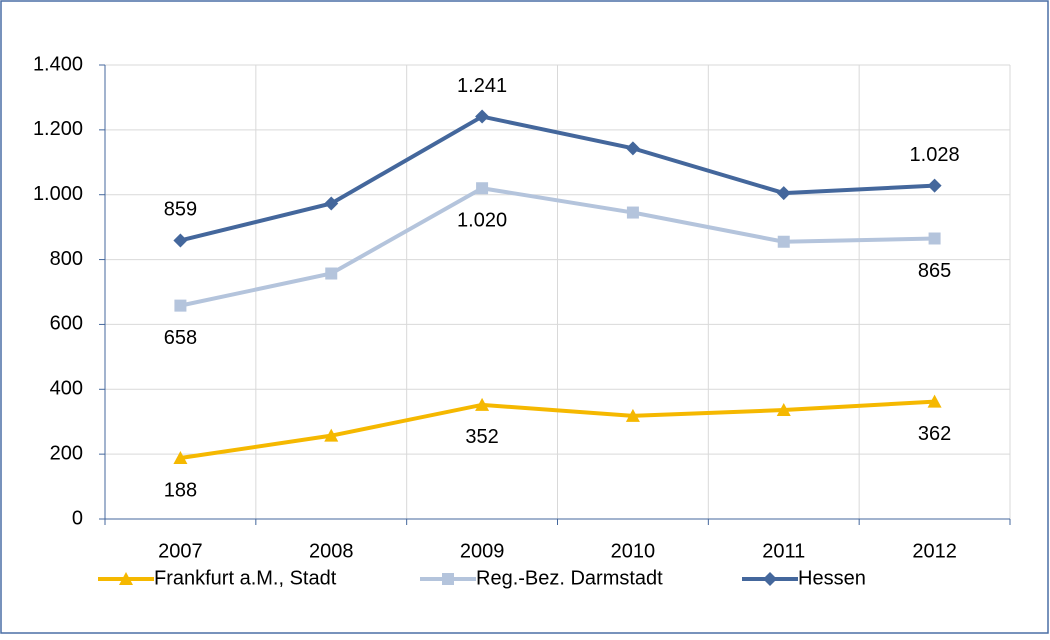  Describe the element at coordinates (58, 129) in the screenshot. I see `y-tick-label: 1.200` at that location.